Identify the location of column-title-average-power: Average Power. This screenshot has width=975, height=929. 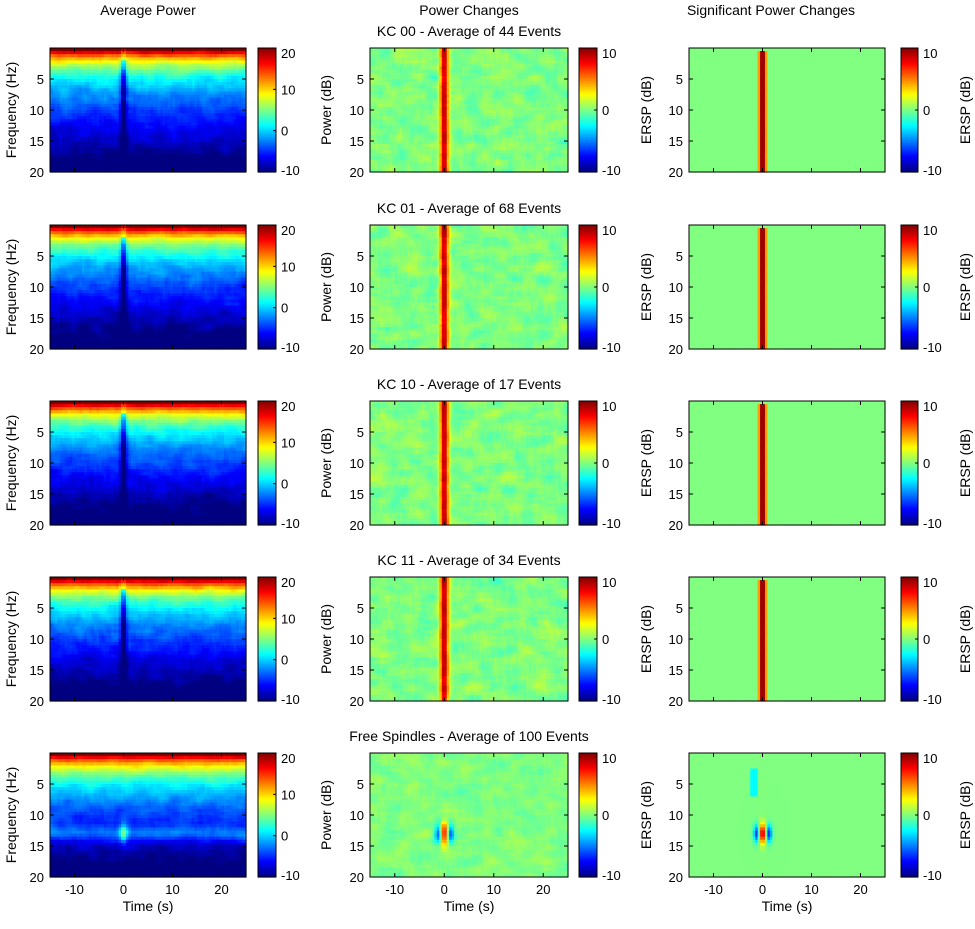
(148, 10).